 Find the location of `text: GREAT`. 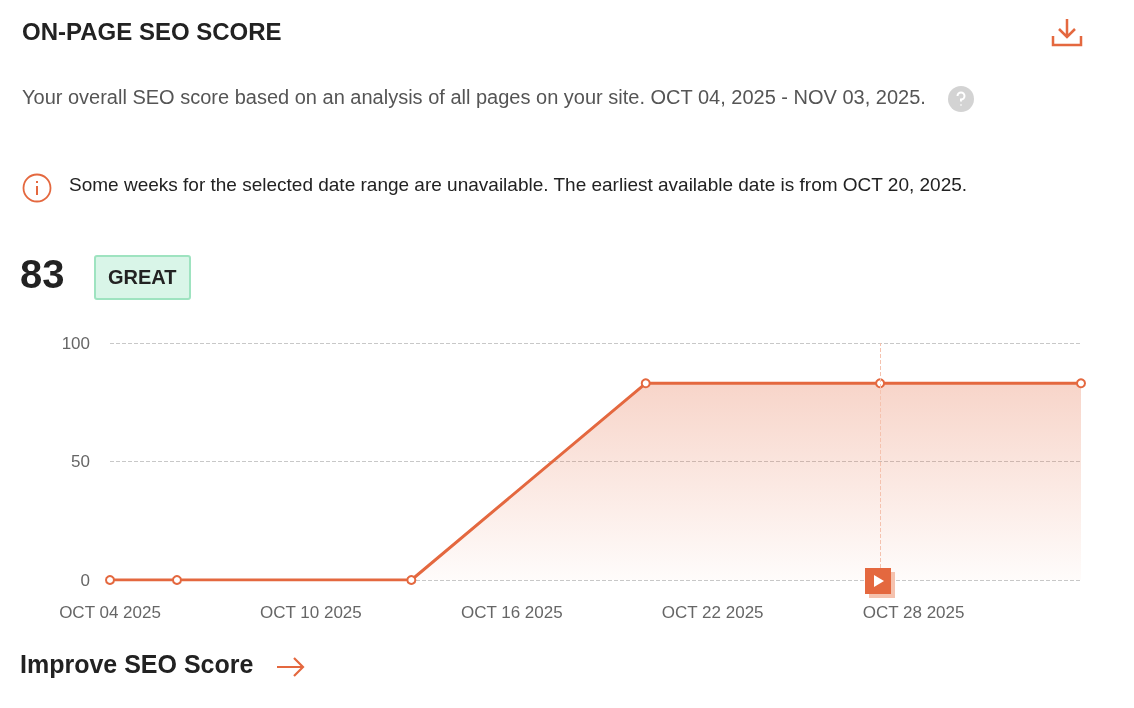

text: GREAT is located at coordinates (142, 277).